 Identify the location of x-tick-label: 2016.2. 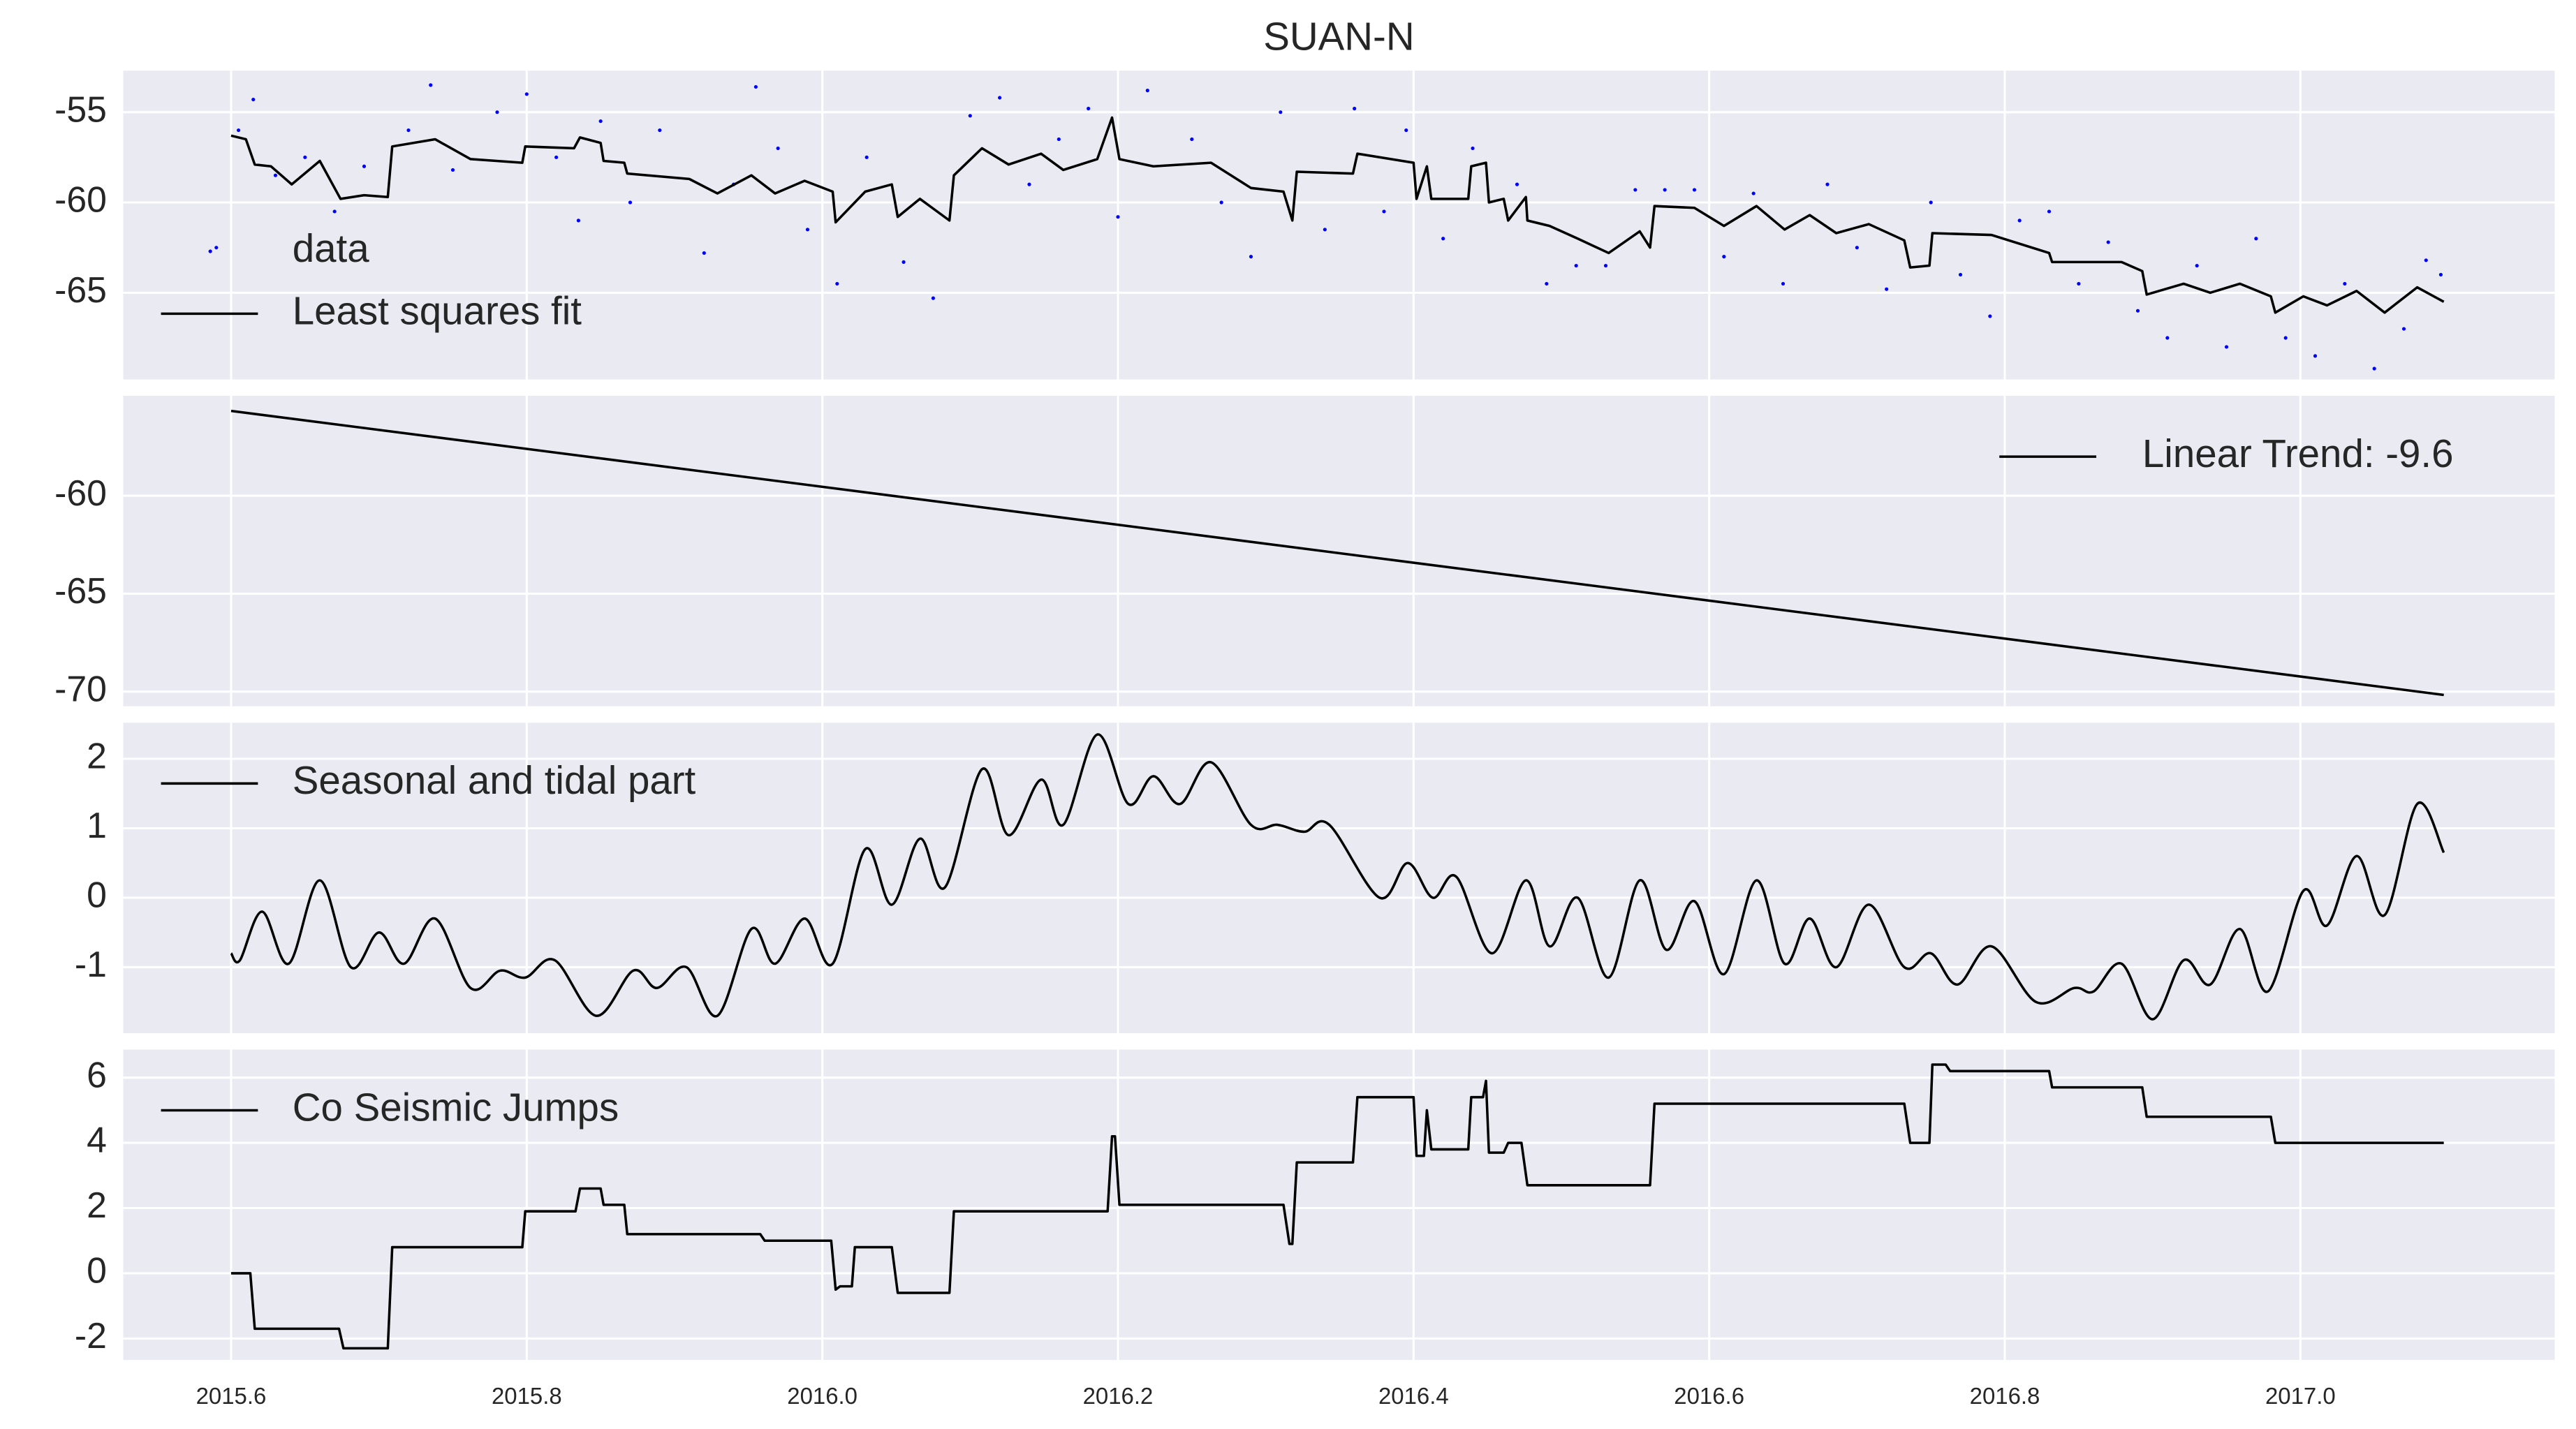
(1118, 1396).